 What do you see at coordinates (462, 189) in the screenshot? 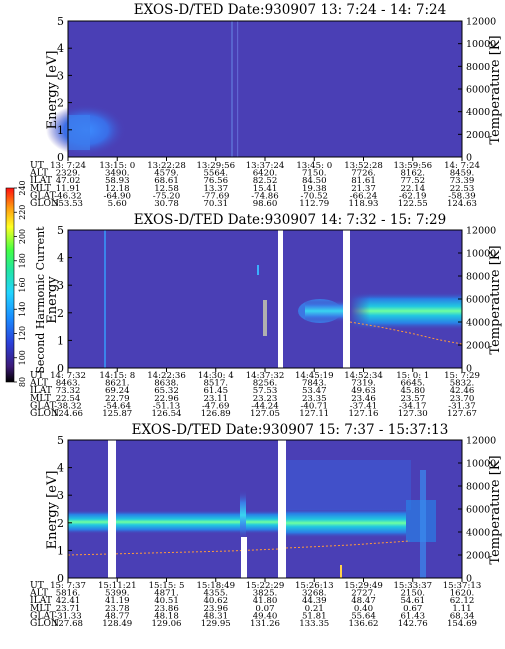
I see `ephemeris-cell: 22.53` at bounding box center [462, 189].